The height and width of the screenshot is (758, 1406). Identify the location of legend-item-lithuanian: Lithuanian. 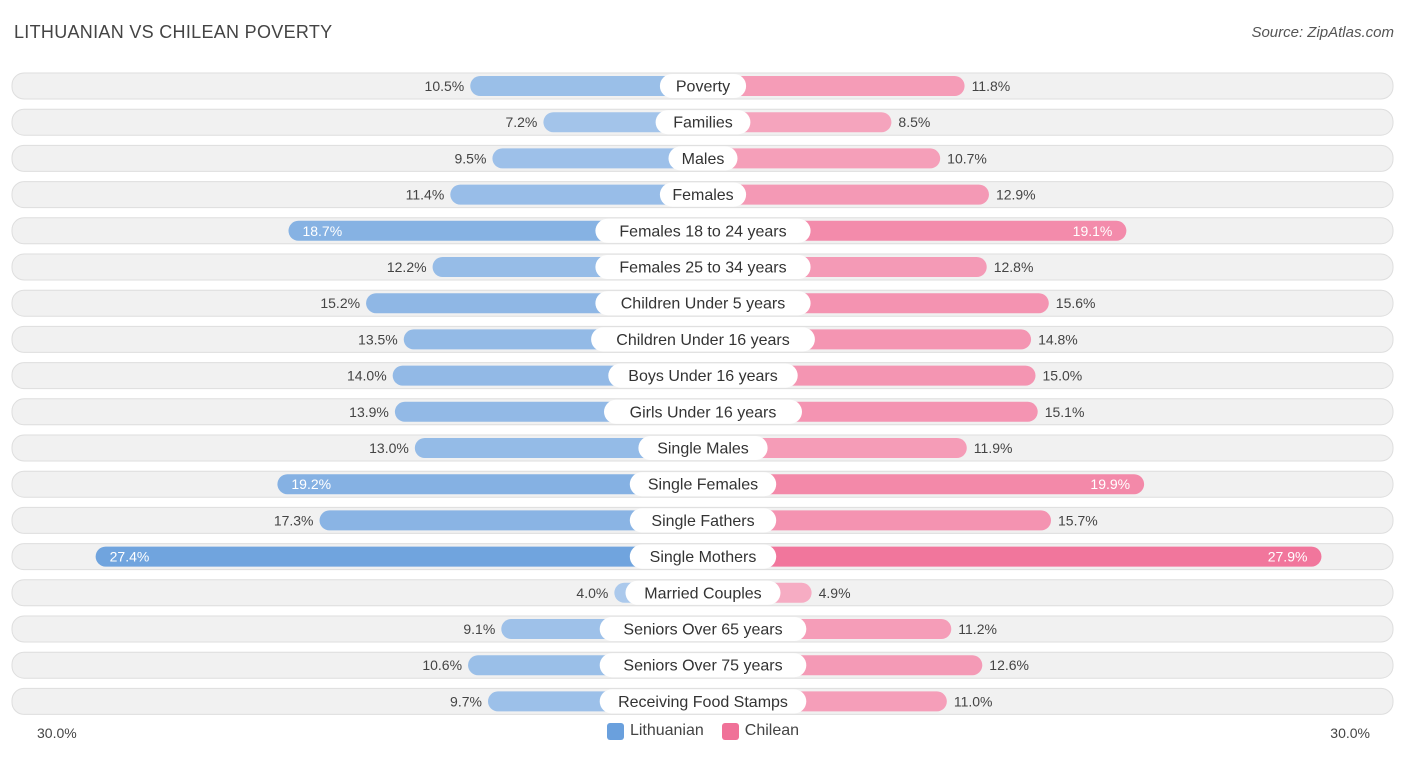
(655, 731).